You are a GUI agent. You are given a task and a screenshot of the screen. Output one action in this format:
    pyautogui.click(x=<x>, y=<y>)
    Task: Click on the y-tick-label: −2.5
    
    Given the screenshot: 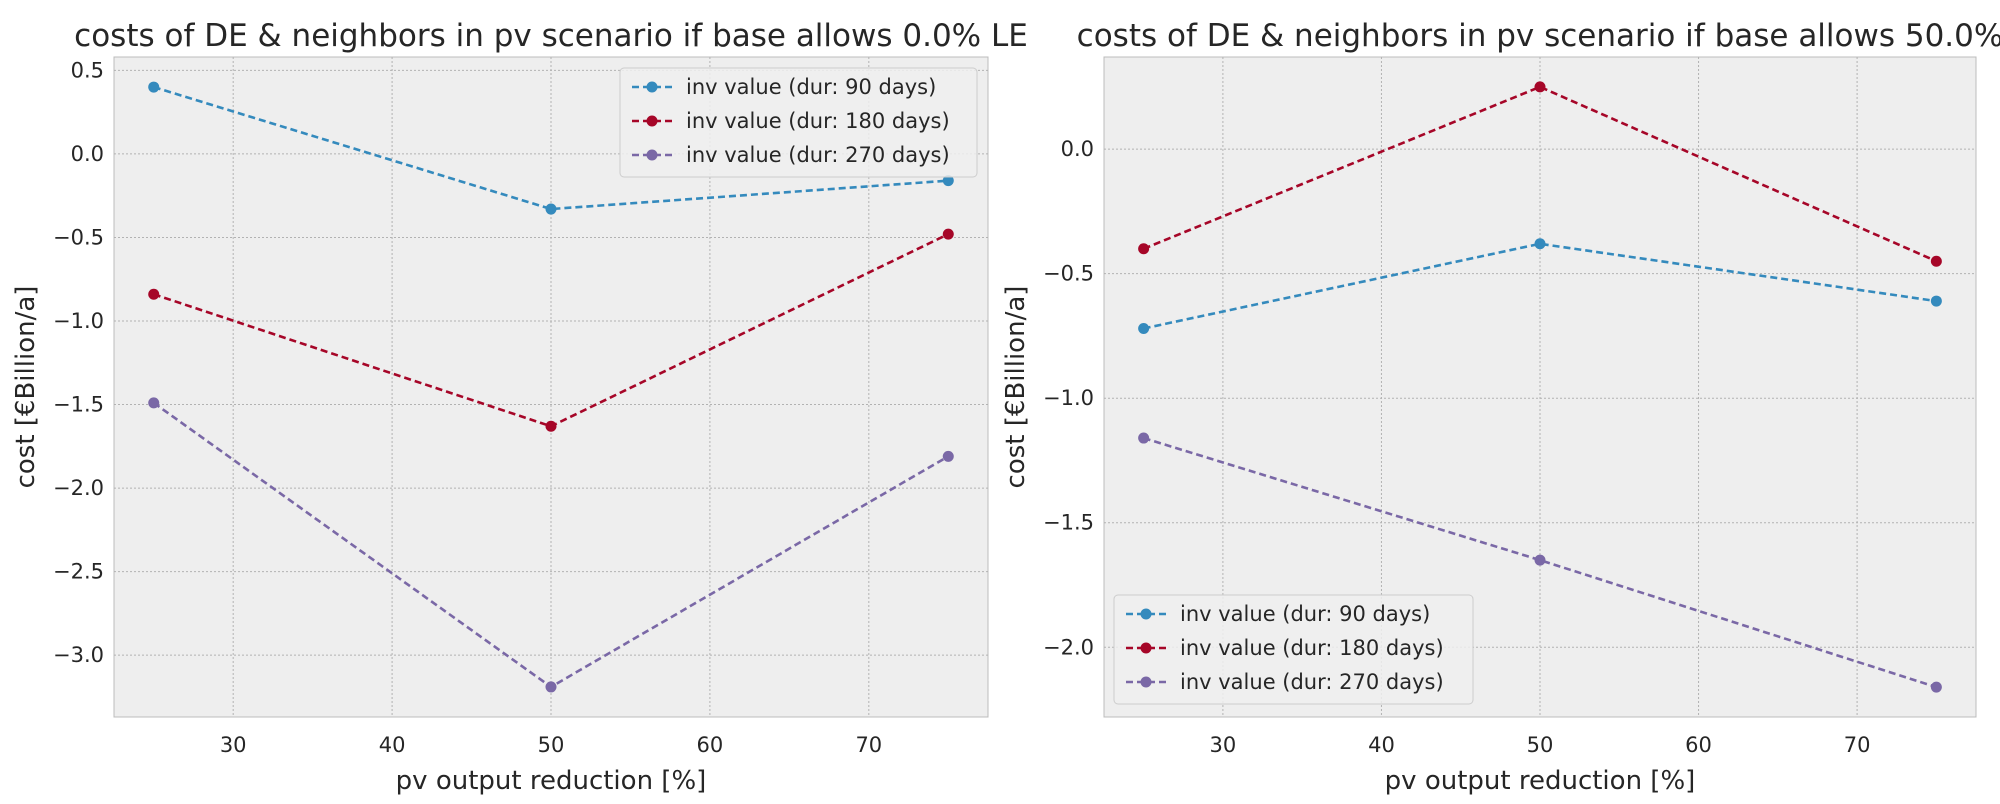 What is the action you would take?
    pyautogui.click(x=78, y=572)
    